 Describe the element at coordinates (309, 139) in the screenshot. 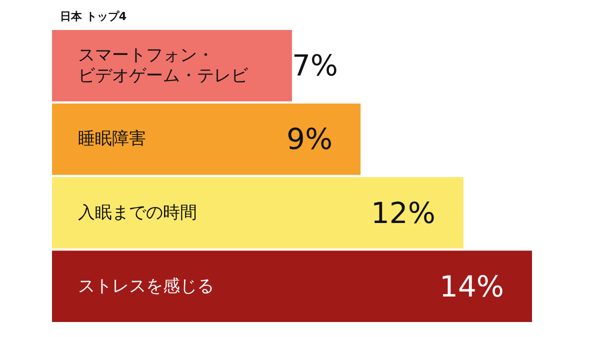

I see `data-label: 9%` at that location.